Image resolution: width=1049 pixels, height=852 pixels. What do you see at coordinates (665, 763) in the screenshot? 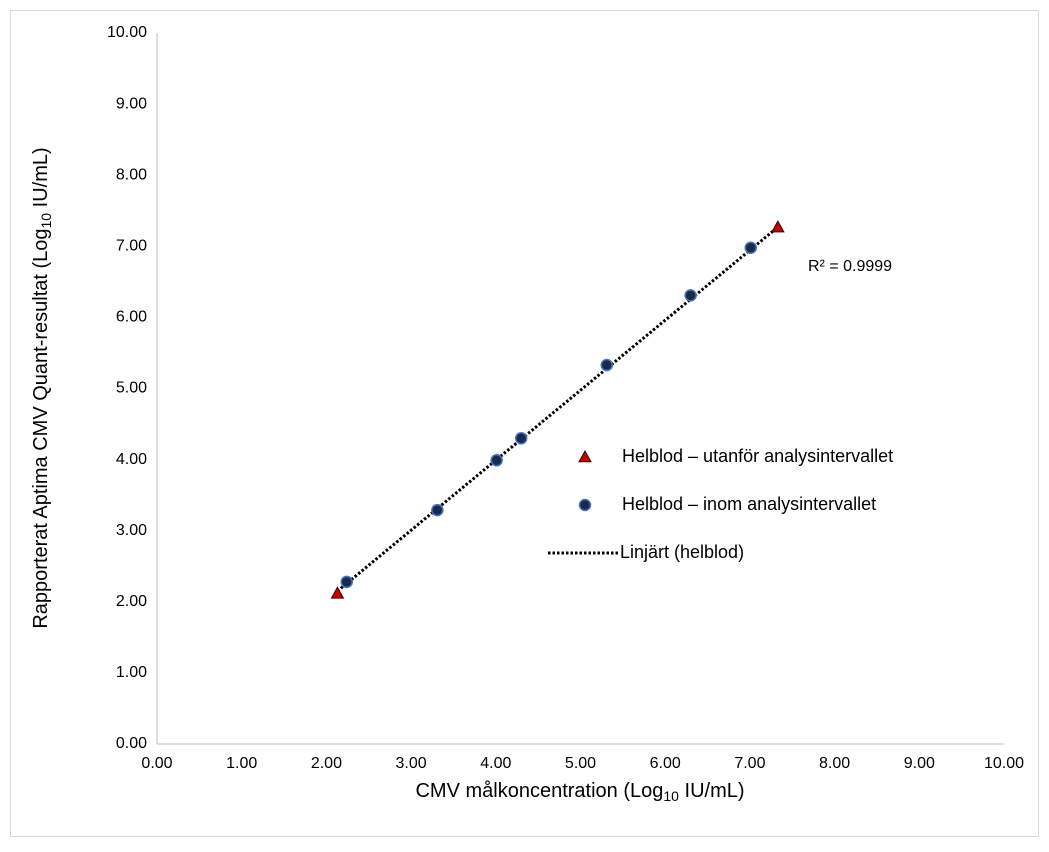
I see `x-tick-label: 6.00` at bounding box center [665, 763].